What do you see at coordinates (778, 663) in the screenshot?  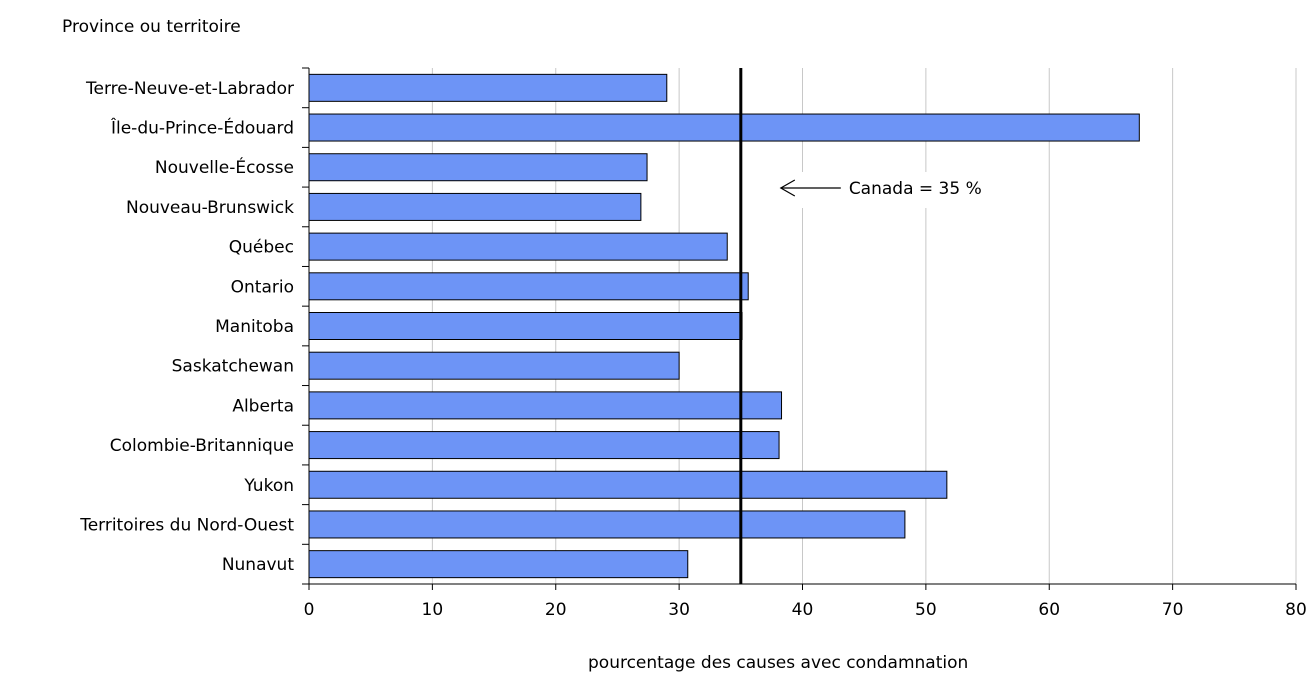 I see `x-axis-title: pourcentage des causes avec condamnation` at bounding box center [778, 663].